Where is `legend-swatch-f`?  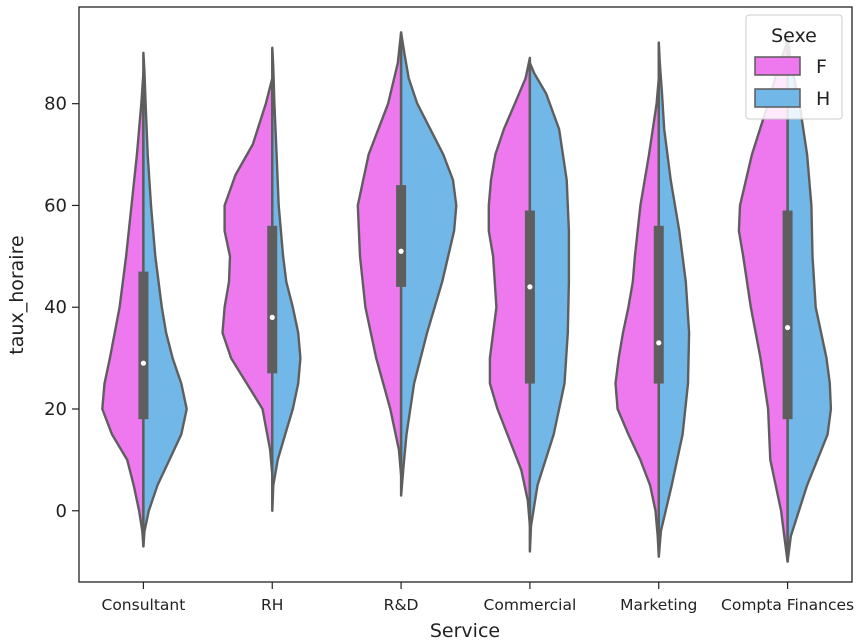
legend-swatch-f is located at coordinates (777, 66).